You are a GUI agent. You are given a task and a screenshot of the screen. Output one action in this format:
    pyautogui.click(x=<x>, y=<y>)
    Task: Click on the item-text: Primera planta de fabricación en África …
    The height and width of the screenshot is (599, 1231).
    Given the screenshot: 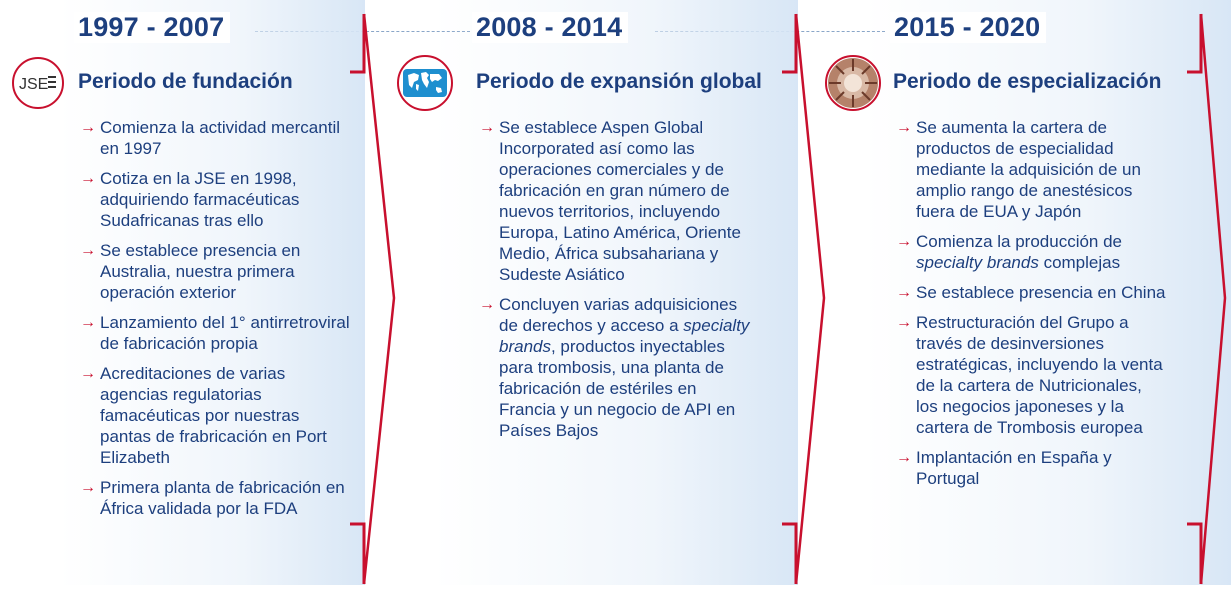 What is the action you would take?
    pyautogui.click(x=222, y=498)
    